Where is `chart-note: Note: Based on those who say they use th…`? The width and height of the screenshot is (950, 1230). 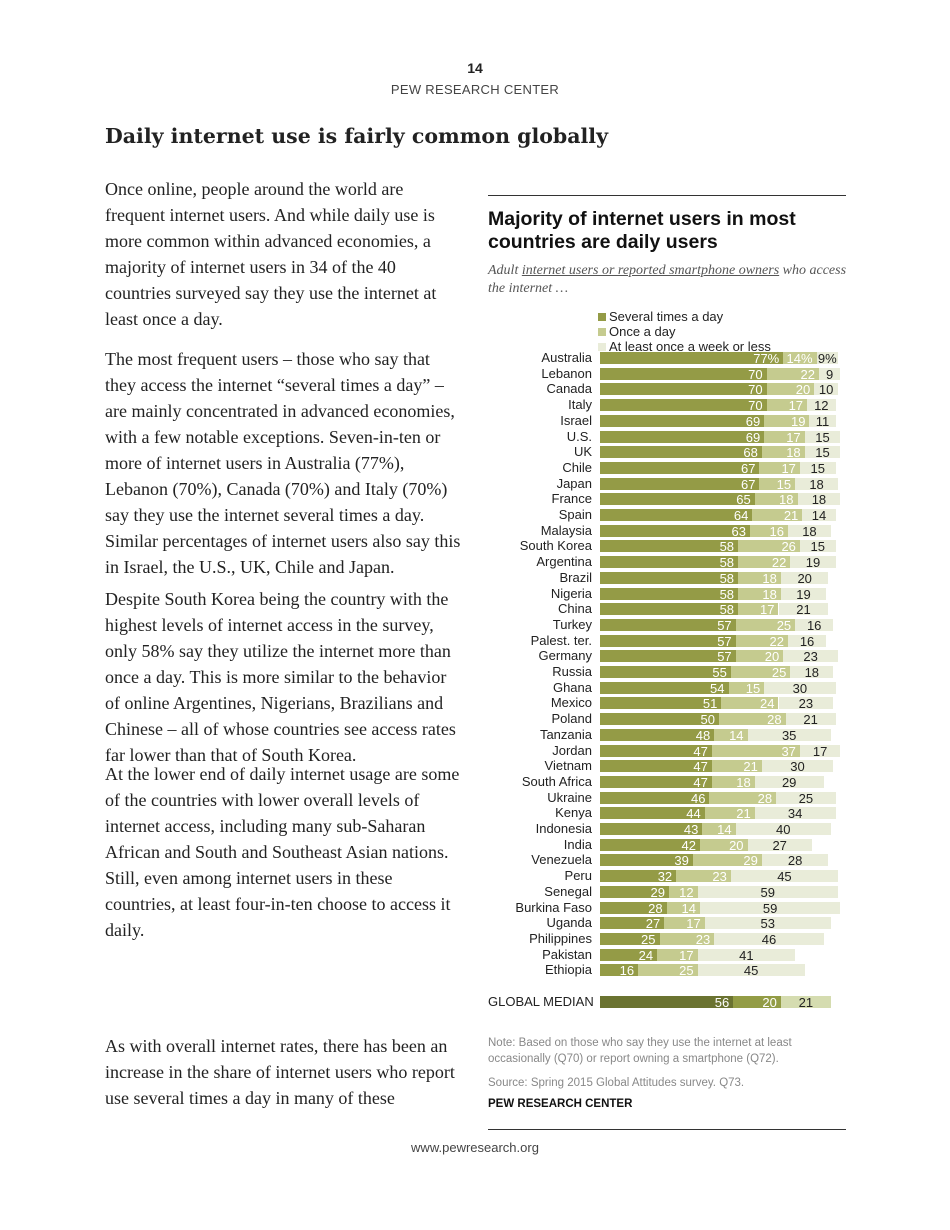 chart-note: Note: Based on those who say they use th… is located at coordinates (640, 1051).